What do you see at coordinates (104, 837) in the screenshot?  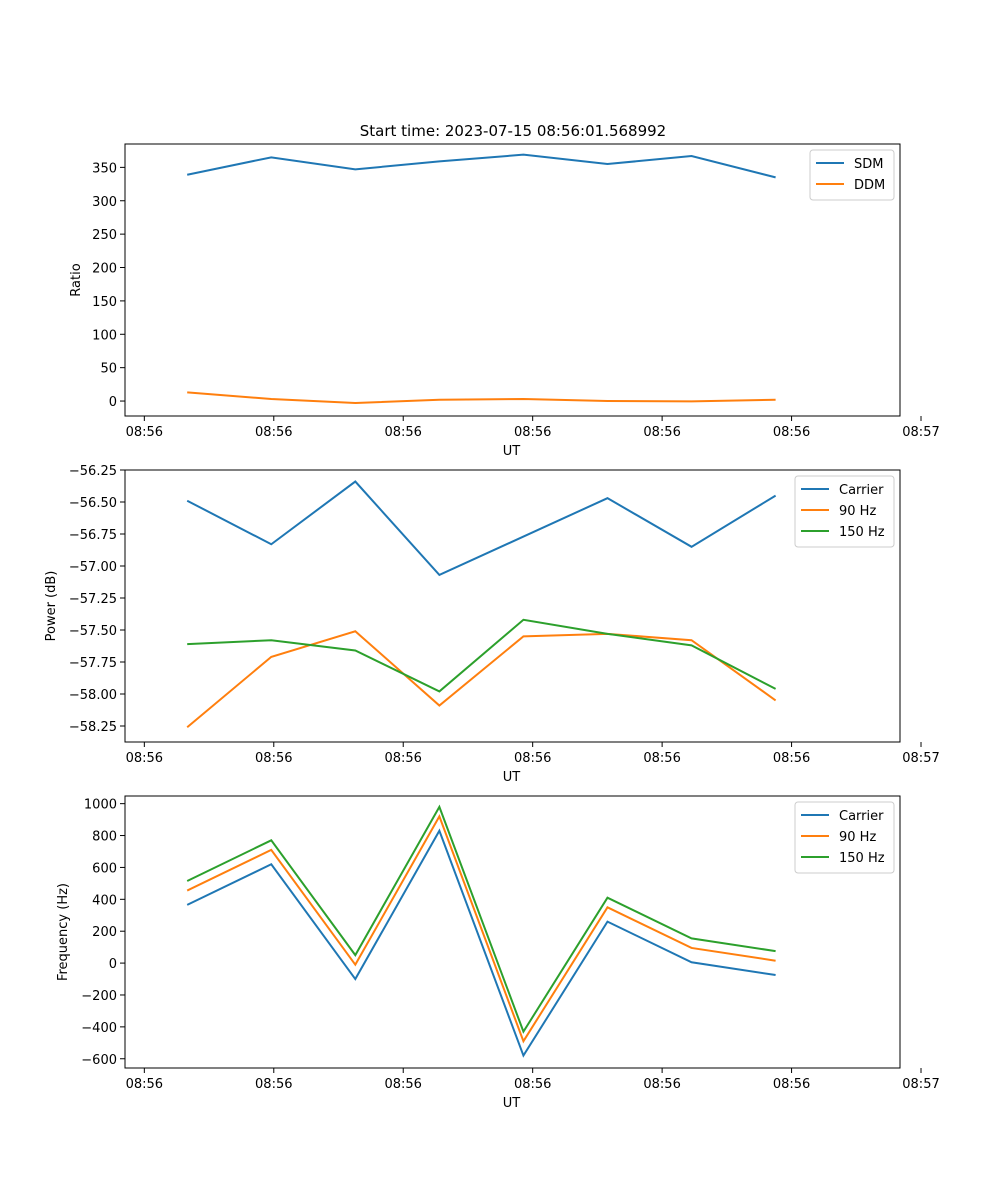 I see `y-tick-label: 800` at bounding box center [104, 837].